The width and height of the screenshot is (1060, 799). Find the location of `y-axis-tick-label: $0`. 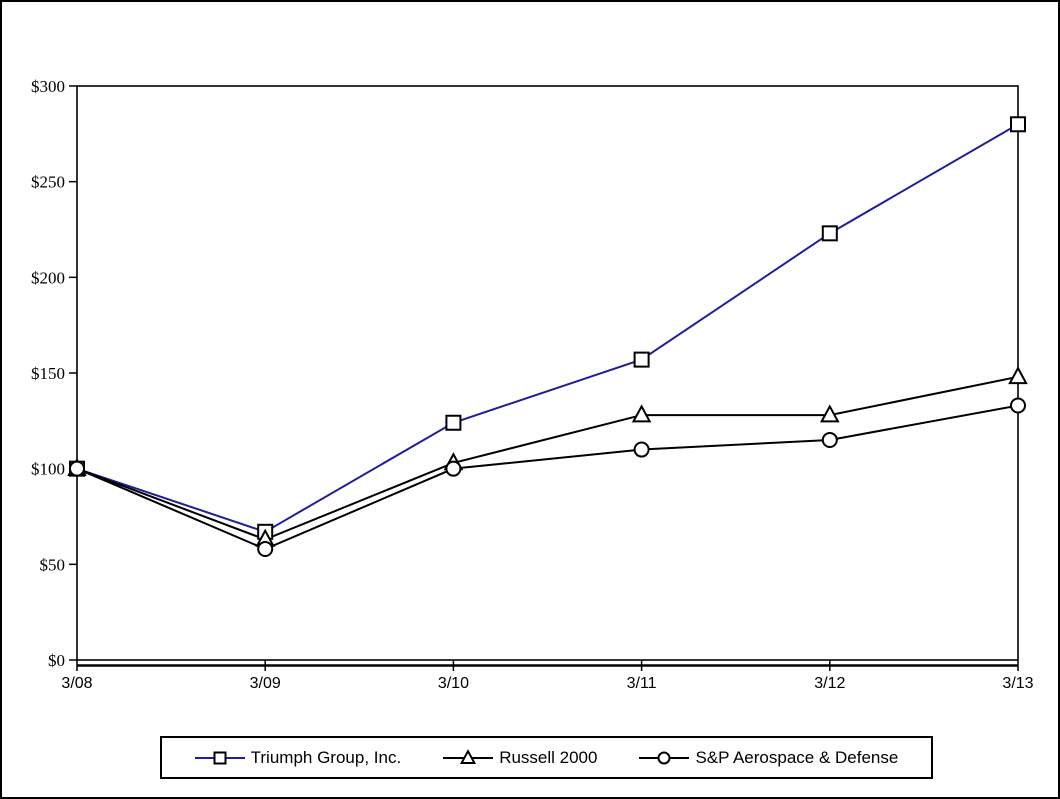

y-axis-tick-label: $0 is located at coordinates (56, 660).